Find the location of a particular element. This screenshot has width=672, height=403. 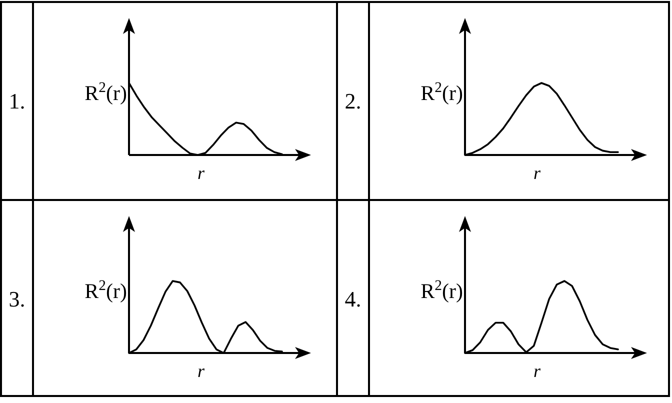

chart-title: 1. is located at coordinates (17, 101).